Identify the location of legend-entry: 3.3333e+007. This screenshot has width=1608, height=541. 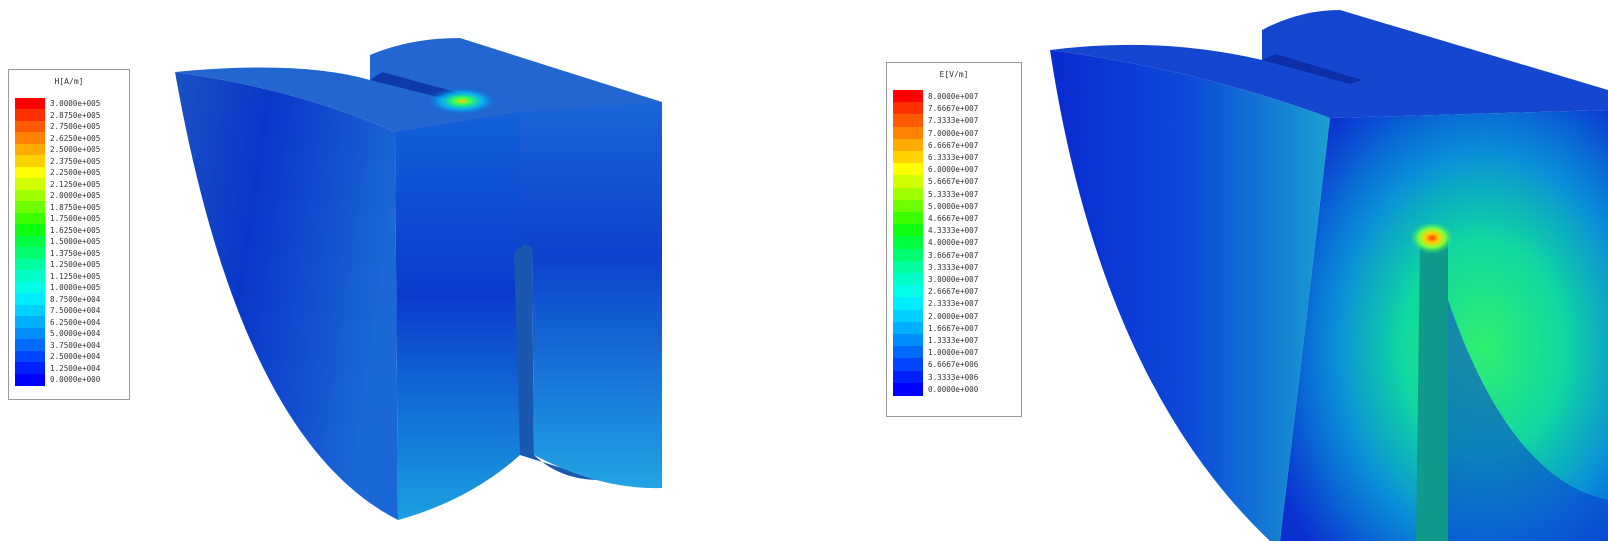
(936, 267).